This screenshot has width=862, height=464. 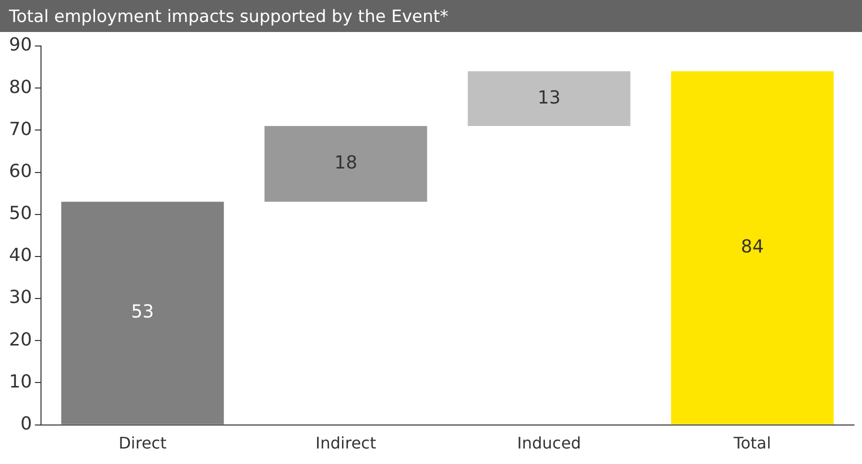 I want to click on data-label: 18, so click(x=346, y=163).